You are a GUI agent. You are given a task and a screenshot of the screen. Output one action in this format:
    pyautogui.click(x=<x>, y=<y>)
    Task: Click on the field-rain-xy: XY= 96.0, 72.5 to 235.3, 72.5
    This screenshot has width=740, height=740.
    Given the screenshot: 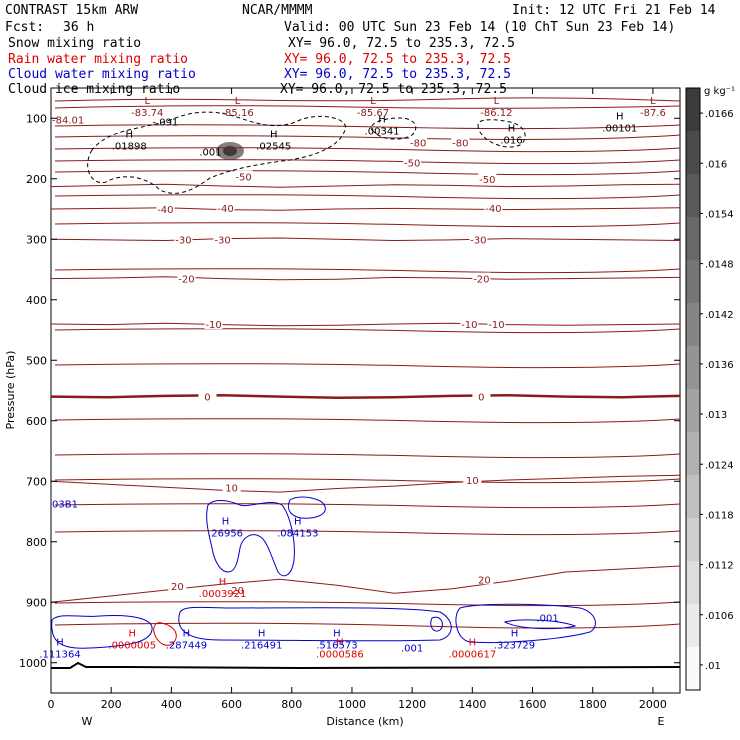 What is the action you would take?
    pyautogui.click(x=397, y=59)
    